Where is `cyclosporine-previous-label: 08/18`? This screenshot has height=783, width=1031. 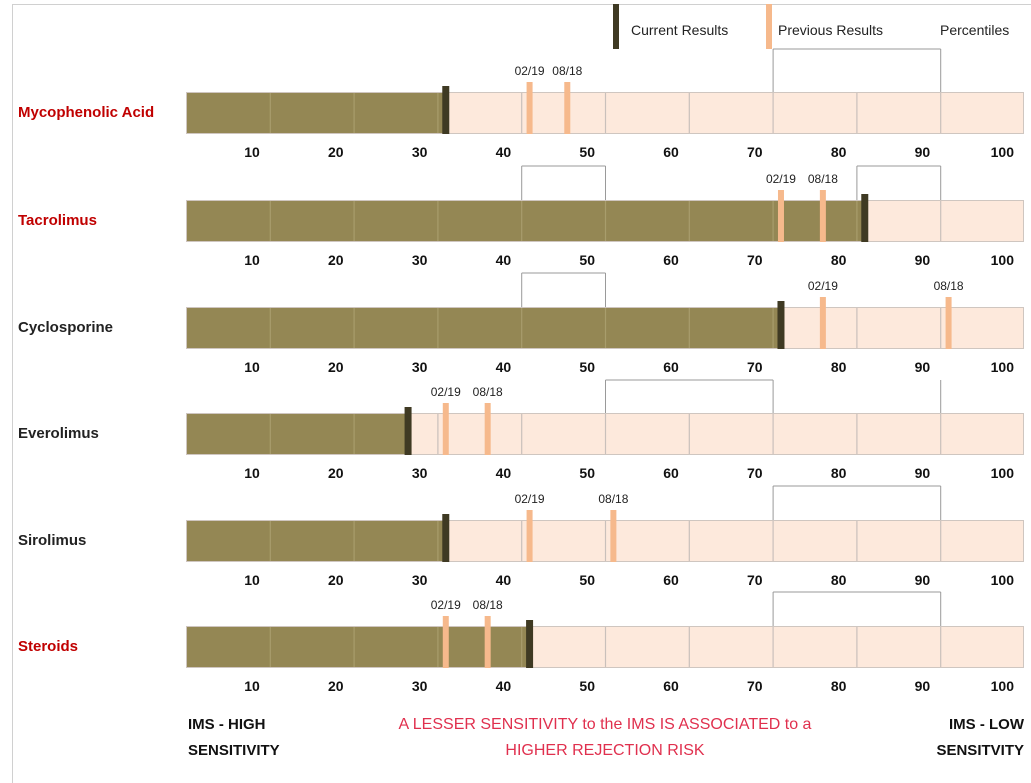
cyclosporine-previous-label: 08/18 is located at coordinates (949, 286).